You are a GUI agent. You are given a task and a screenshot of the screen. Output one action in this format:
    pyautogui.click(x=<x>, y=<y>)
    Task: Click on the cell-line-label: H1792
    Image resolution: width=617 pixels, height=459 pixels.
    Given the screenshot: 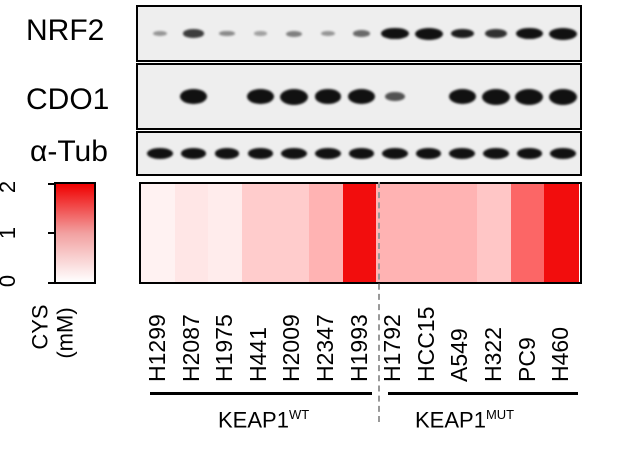 What is the action you would take?
    pyautogui.click(x=392, y=348)
    